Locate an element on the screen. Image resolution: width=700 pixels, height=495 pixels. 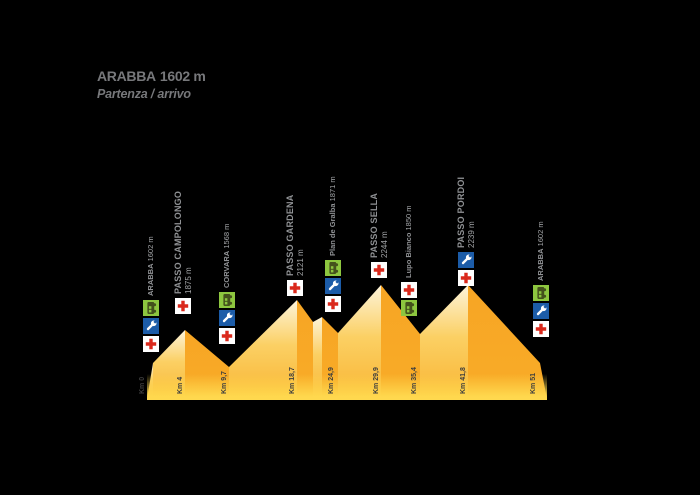
station-label: PASSO SELLA 2244 m is located at coordinates (379, 225).